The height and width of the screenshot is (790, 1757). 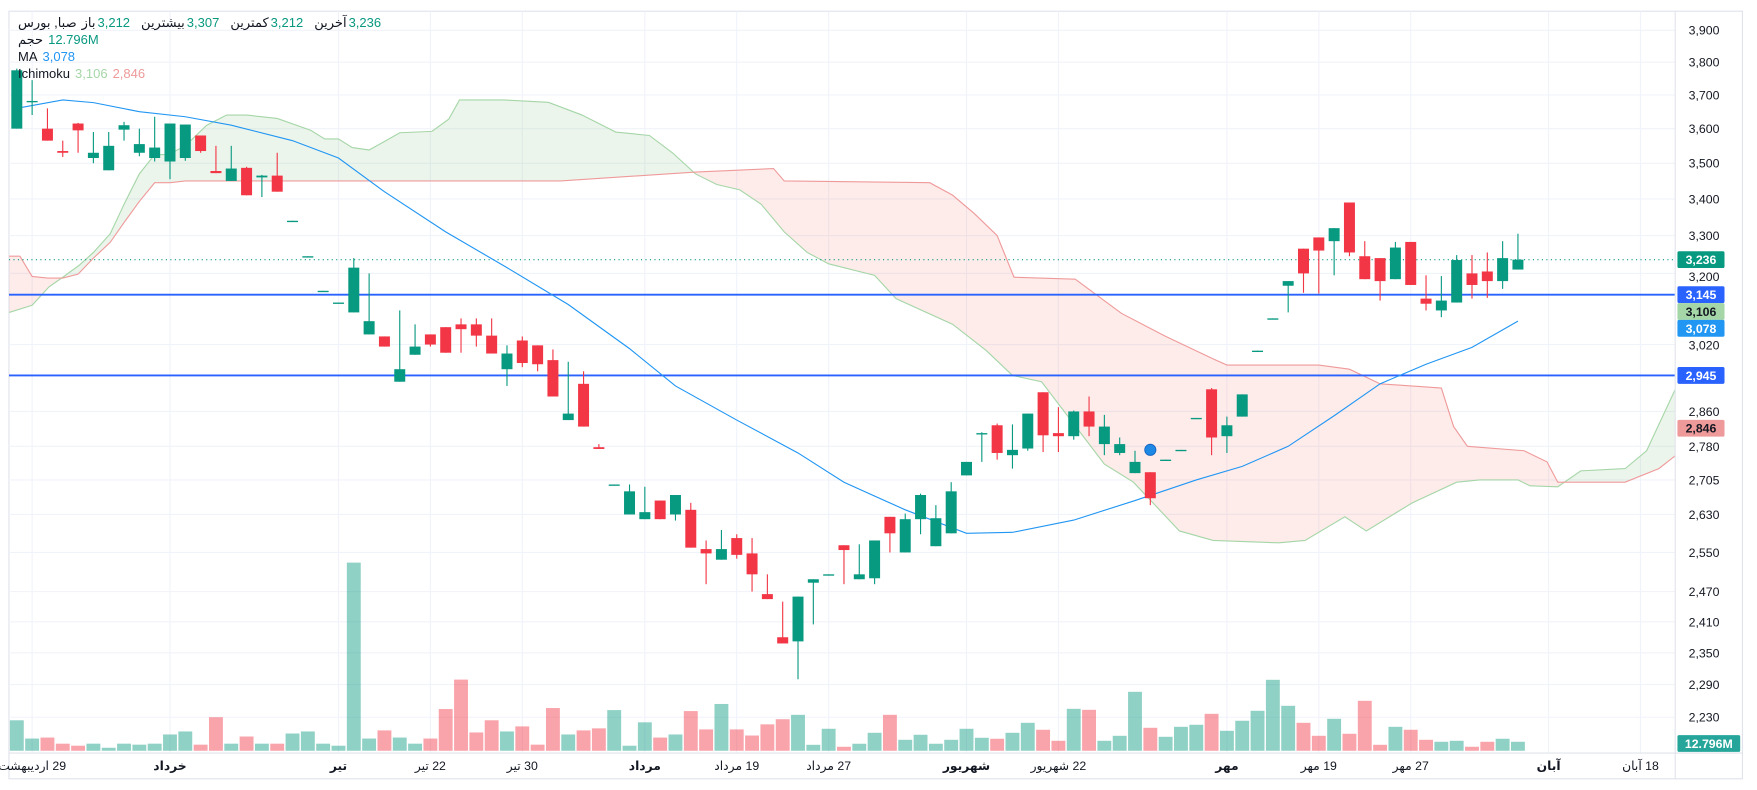 What do you see at coordinates (1701, 428) in the screenshot?
I see `price-tag: 2,846` at bounding box center [1701, 428].